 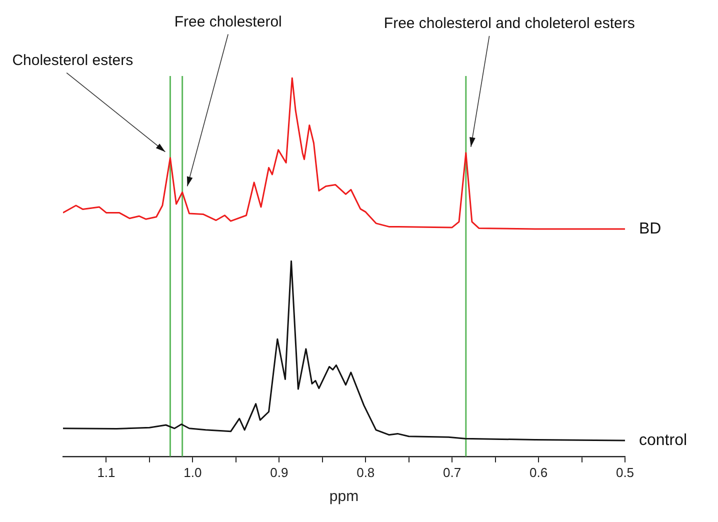 I want to click on annotation: Free cholesterol and choleterol esters, so click(x=509, y=23).